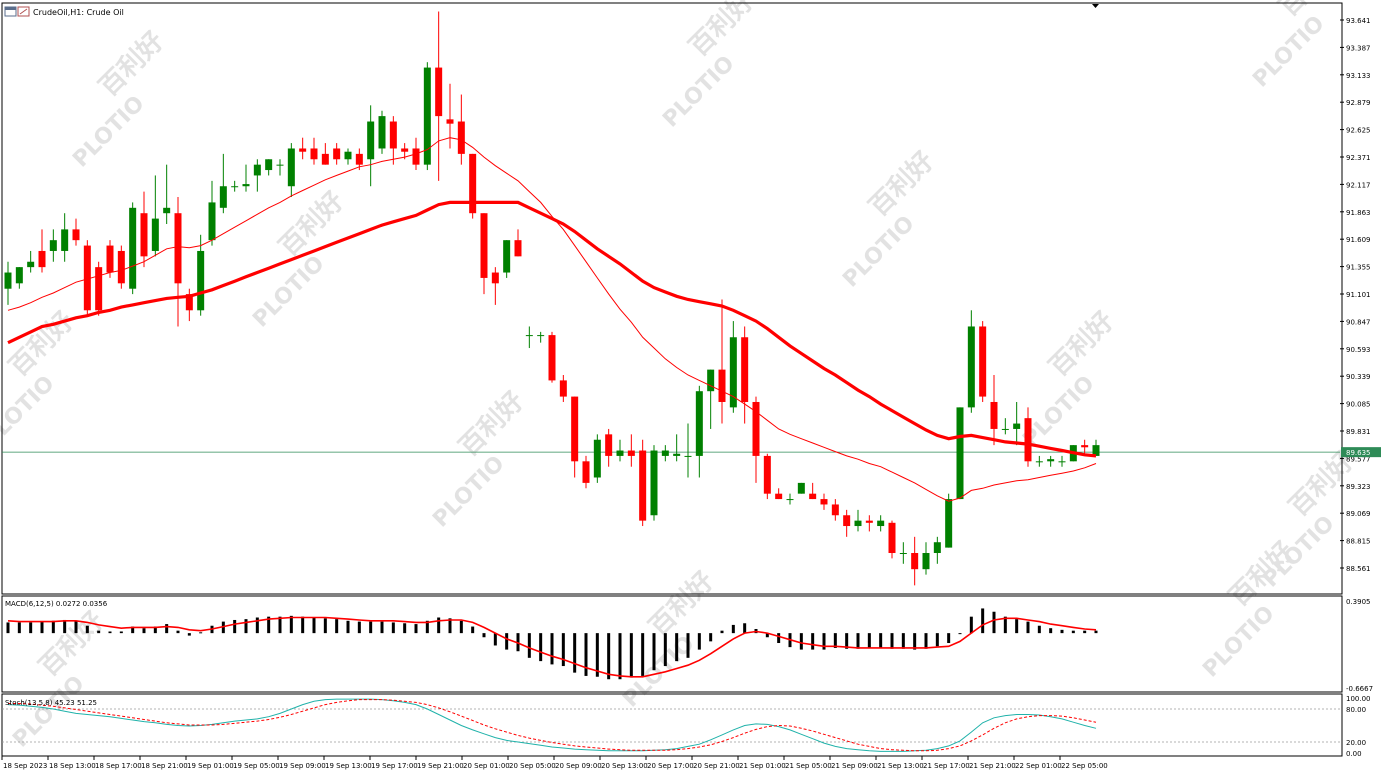 The height and width of the screenshot is (780, 1382). I want to click on stoch-main-line, so click(552, 725).